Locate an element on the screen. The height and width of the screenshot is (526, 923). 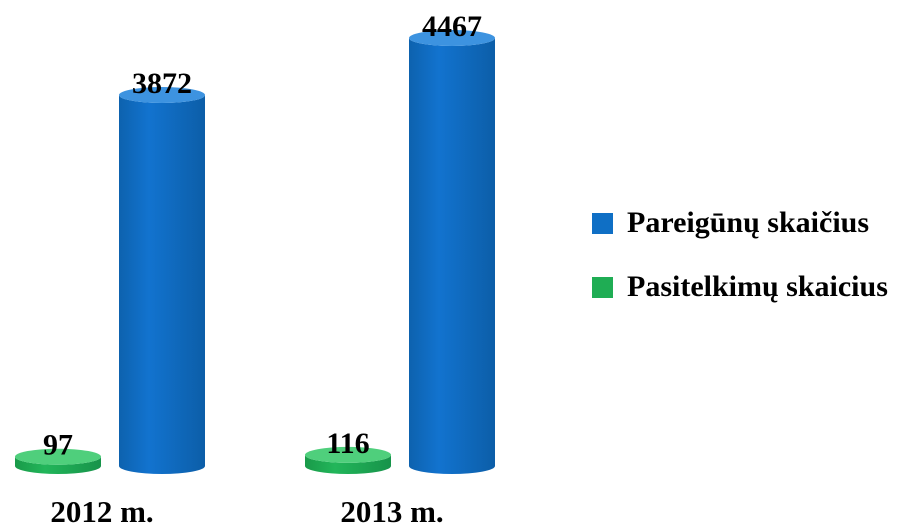
value-label-pasitelkimu-2012: 97 is located at coordinates (58, 445).